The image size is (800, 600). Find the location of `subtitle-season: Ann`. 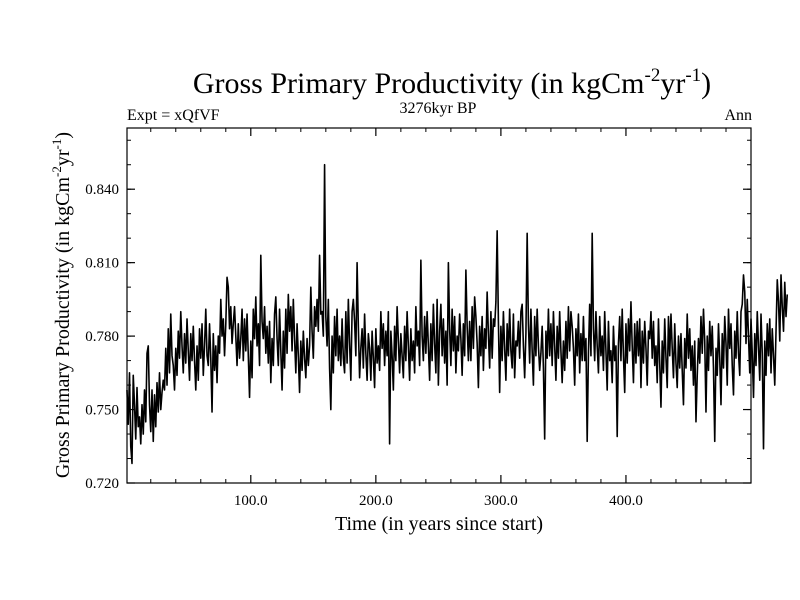

subtitle-season: Ann is located at coordinates (738, 115).